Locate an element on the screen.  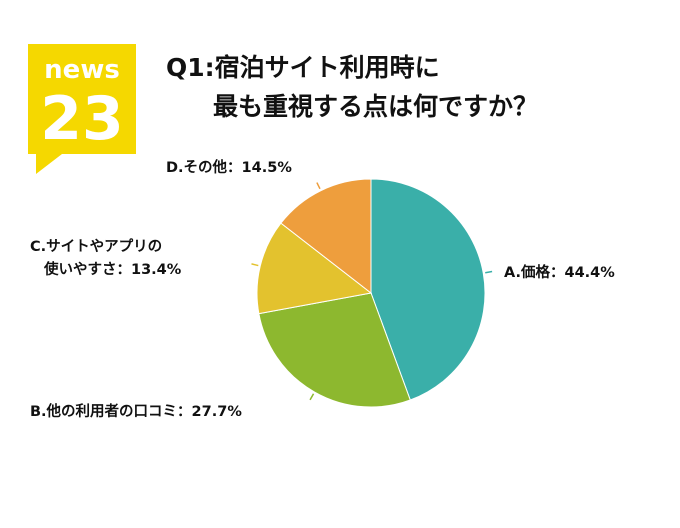
pie-slice-a is located at coordinates (428, 289).